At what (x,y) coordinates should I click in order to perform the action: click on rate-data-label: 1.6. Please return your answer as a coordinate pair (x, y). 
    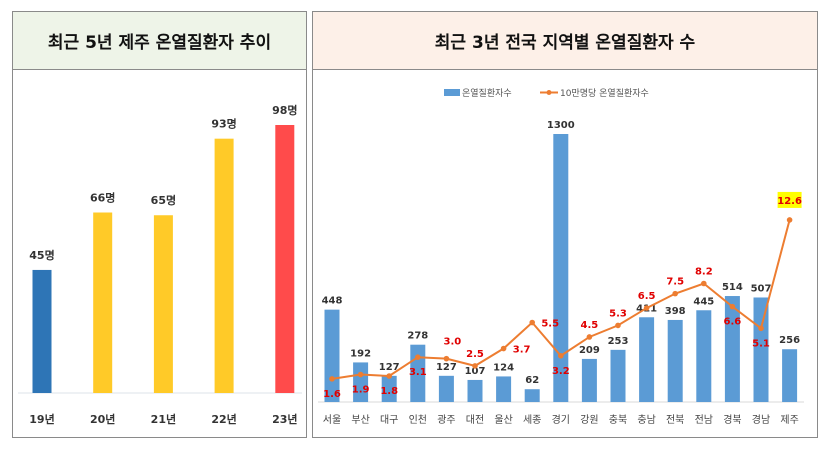
    Looking at the image, I should click on (332, 394).